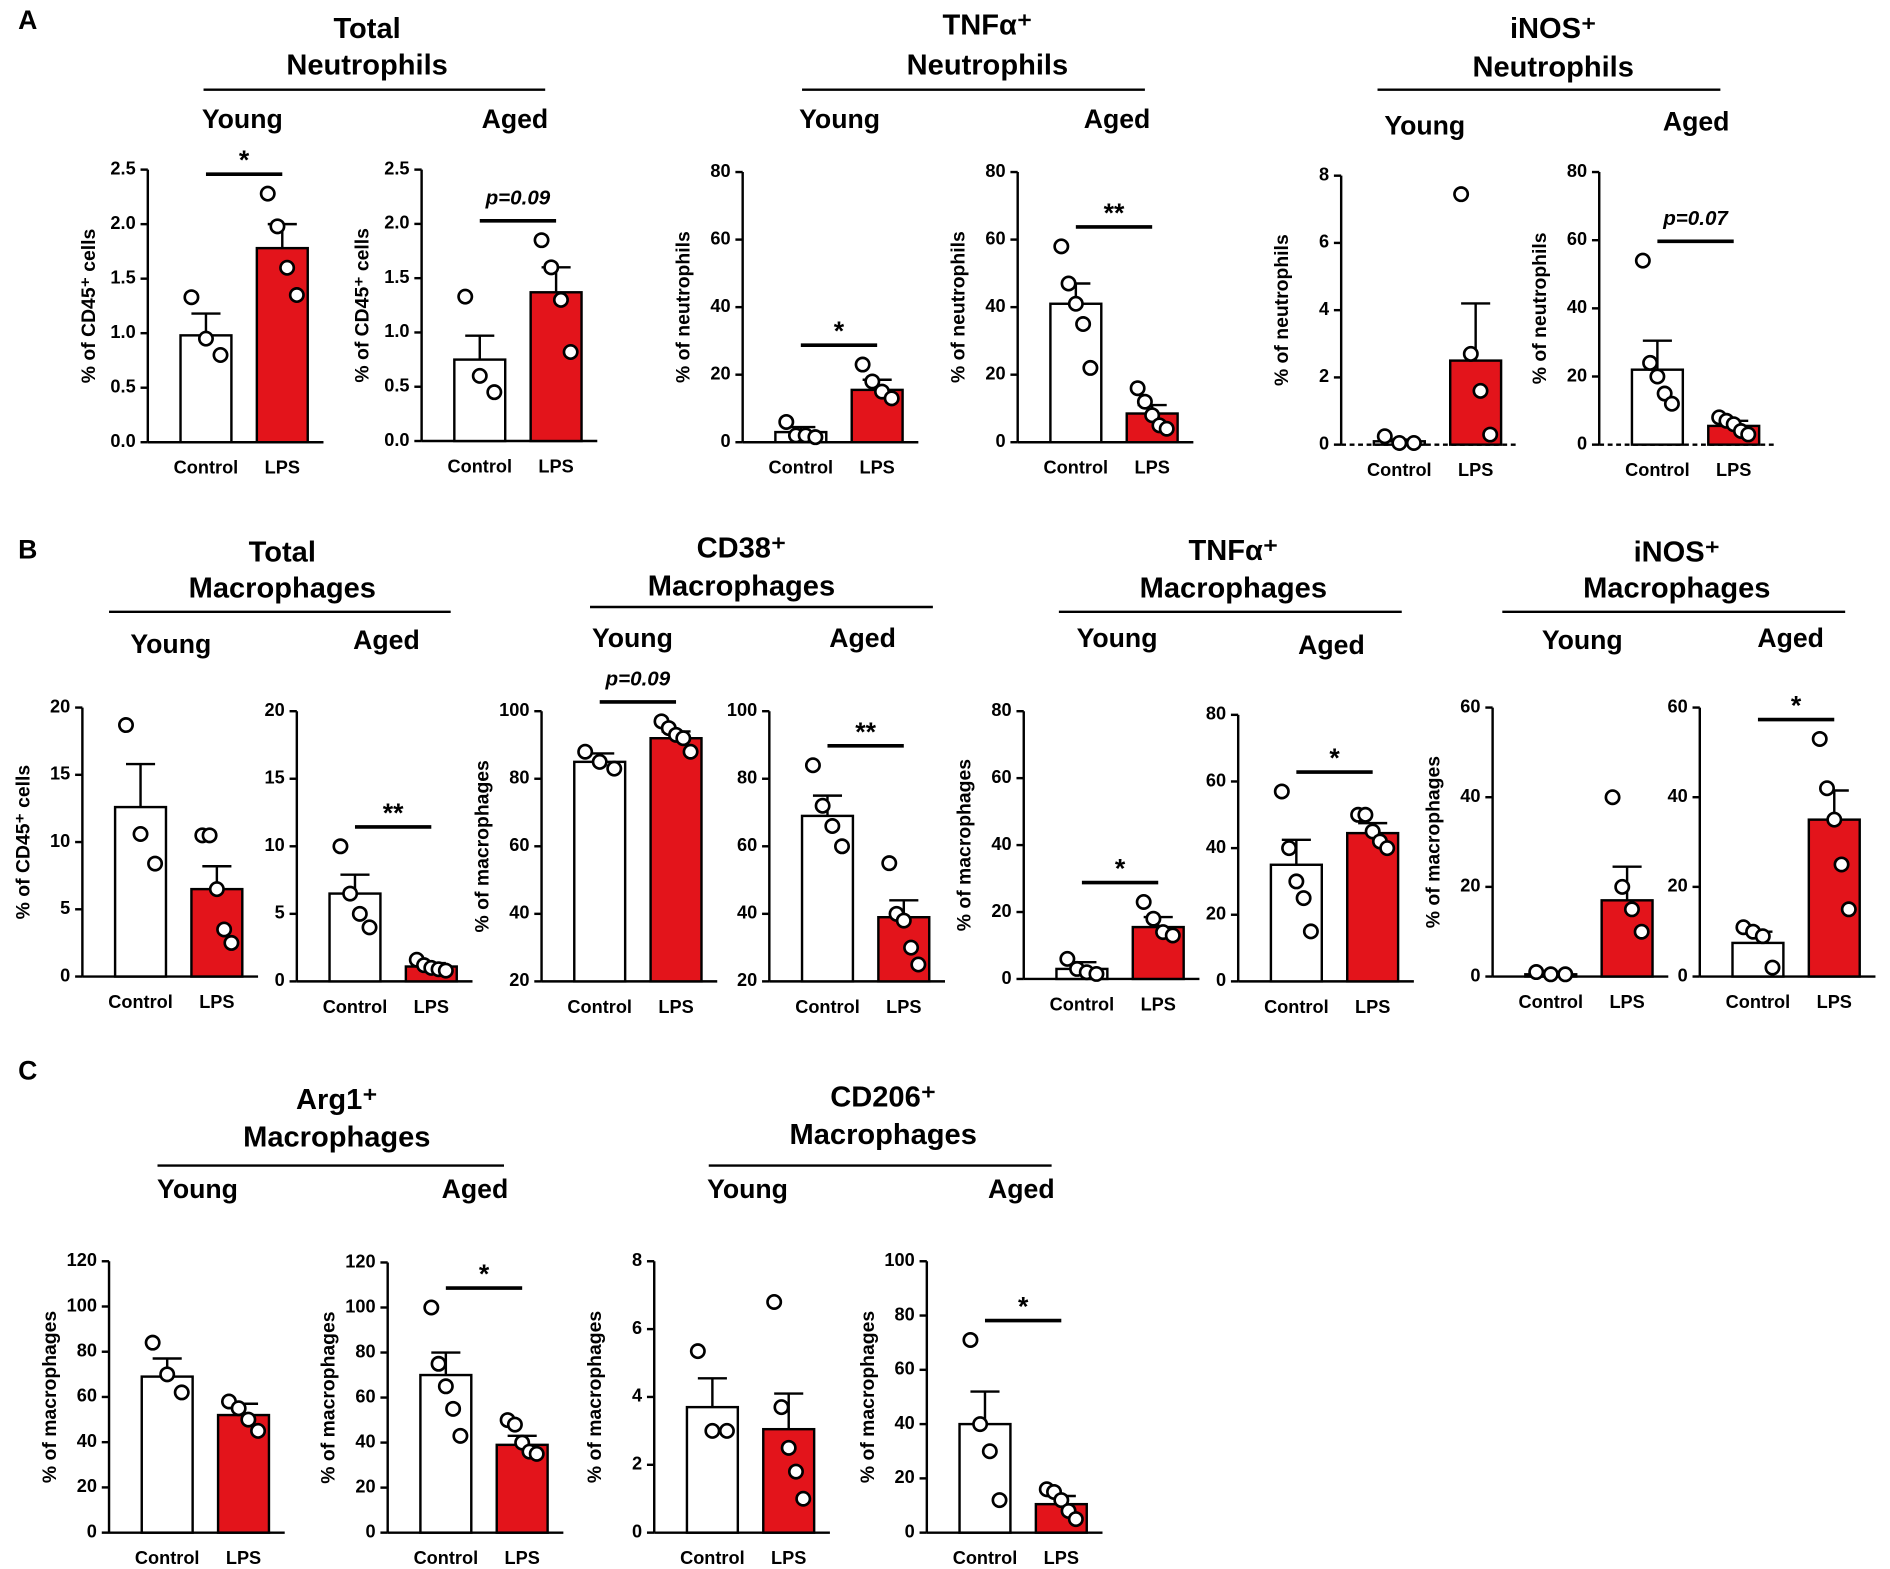 The image size is (1890, 1569). I want to click on error-bar, so click(712, 1392).